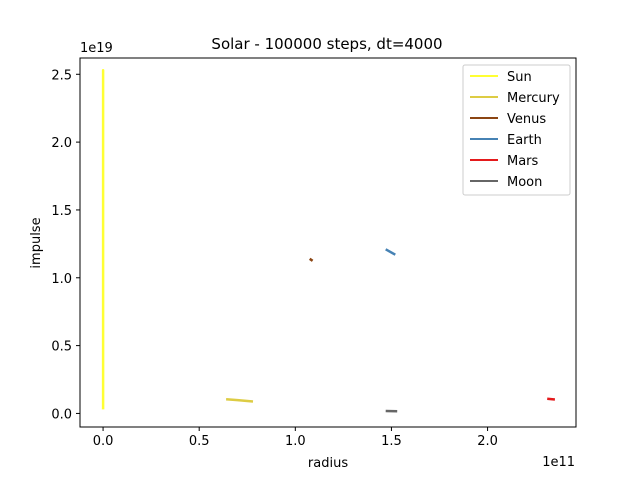  Describe the element at coordinates (523, 161) in the screenshot. I see `legend-label: Mars` at that location.